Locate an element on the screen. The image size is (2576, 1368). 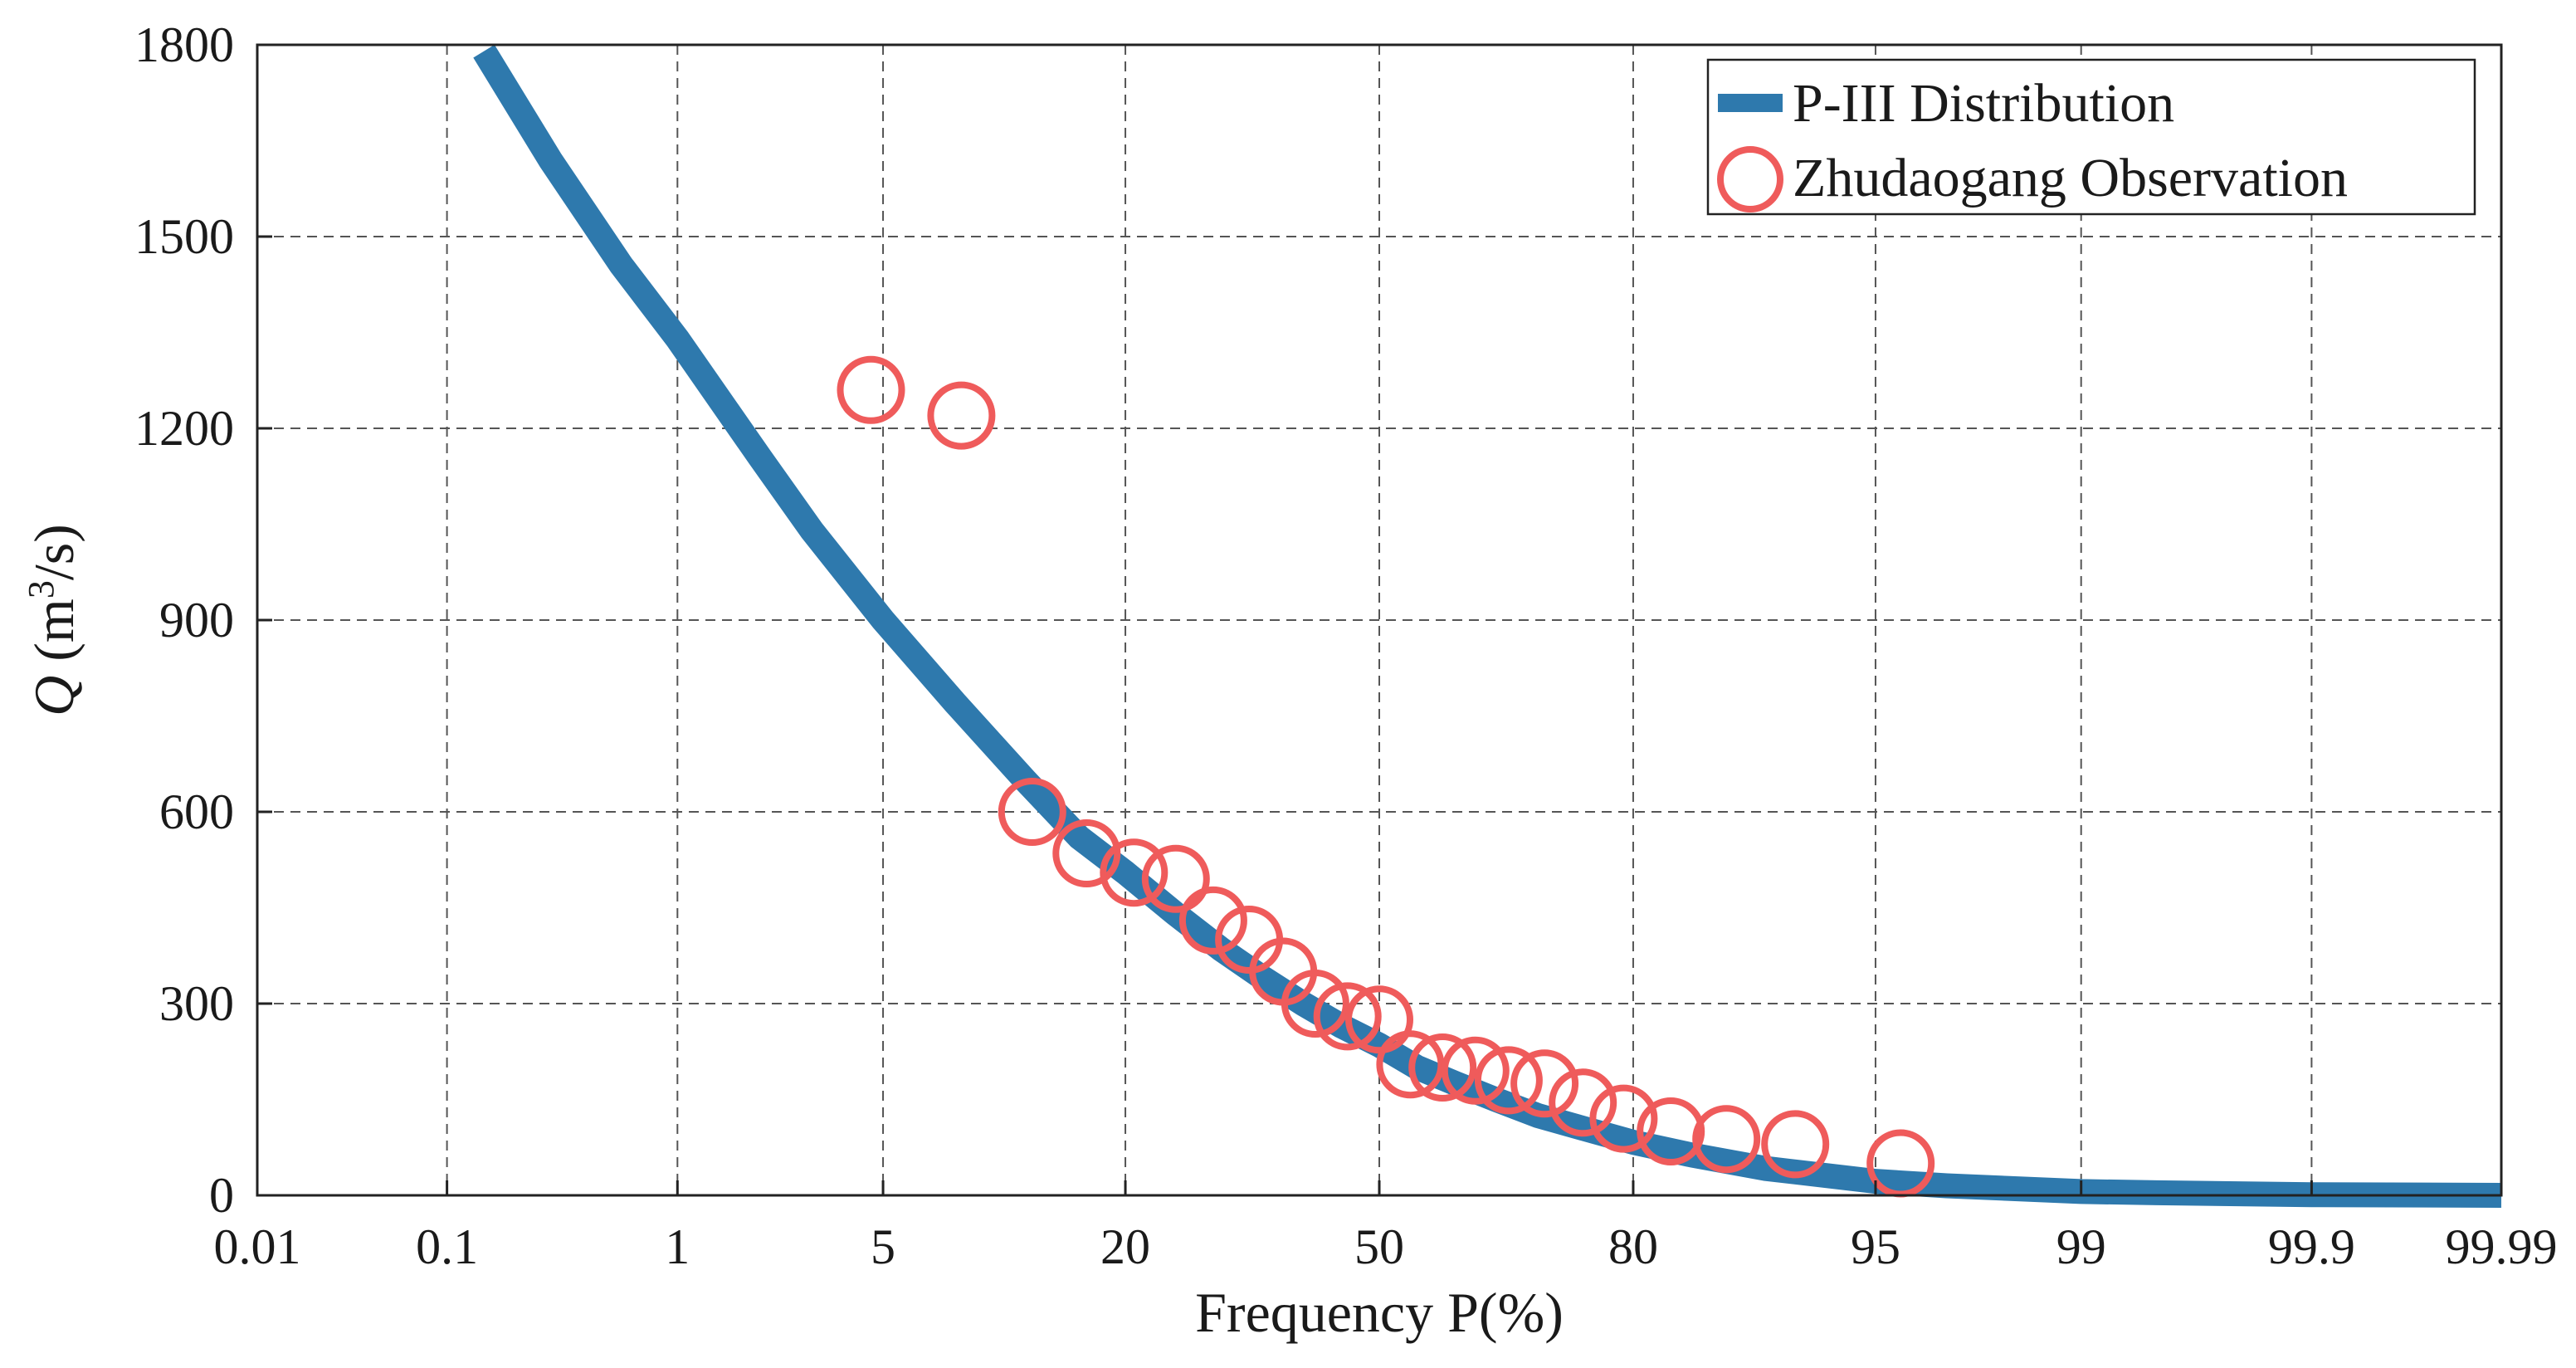
x-tick-label: 0.01 is located at coordinates (258, 1246).